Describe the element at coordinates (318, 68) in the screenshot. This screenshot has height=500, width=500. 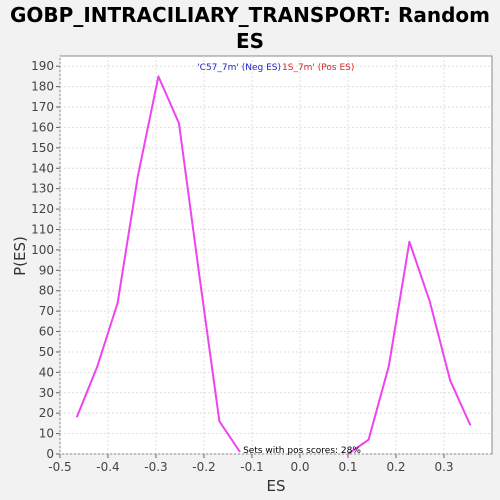
I see `legend-entry-pos: 1S_7m' (Pos ES)` at that location.